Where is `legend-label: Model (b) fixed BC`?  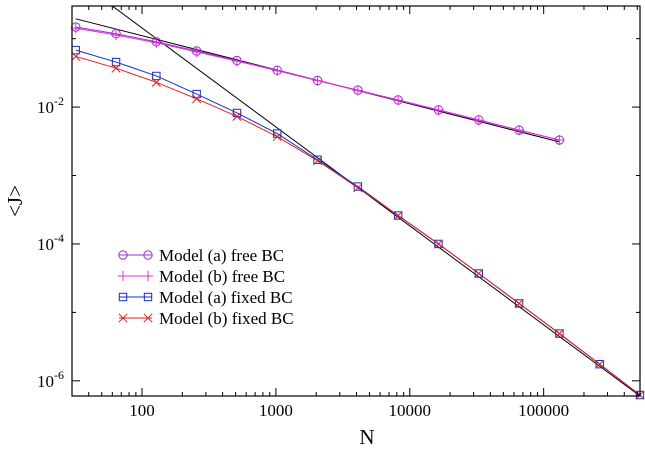 legend-label: Model (b) fixed BC is located at coordinates (226, 318).